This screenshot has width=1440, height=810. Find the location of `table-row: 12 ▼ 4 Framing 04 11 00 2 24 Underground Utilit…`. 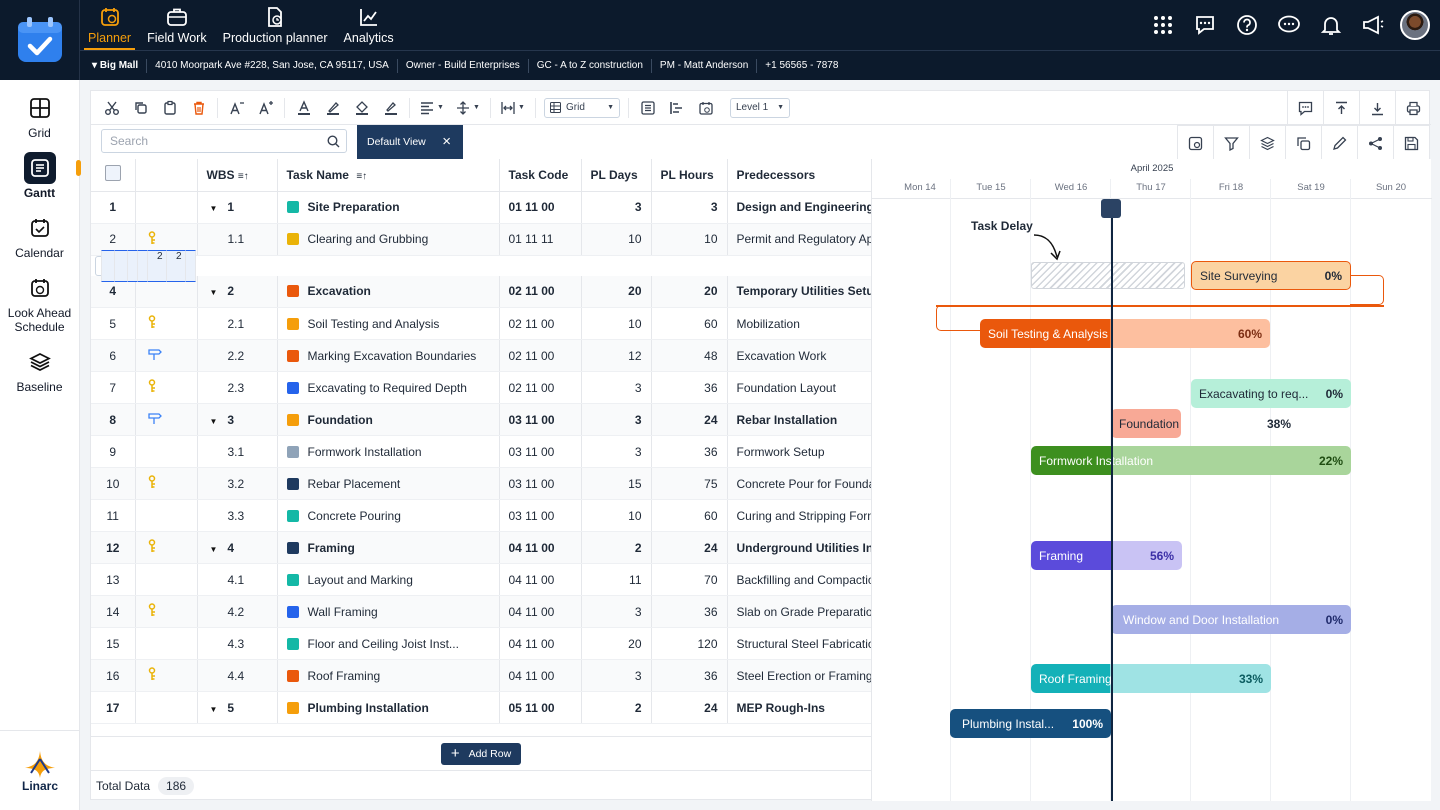

table-row: 12 ▼ 4 Framing 04 11 00 2 24 Underground Utilit… is located at coordinates (481, 547).